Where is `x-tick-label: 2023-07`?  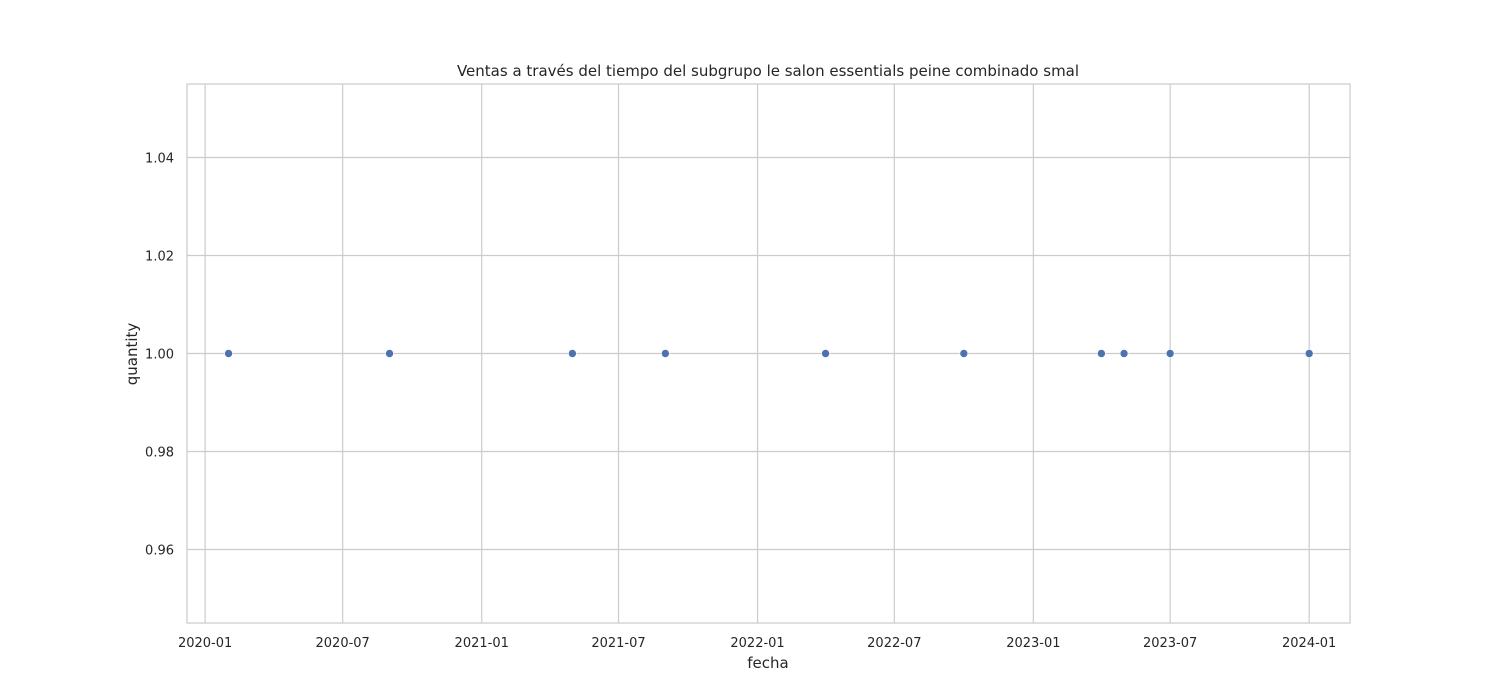
x-tick-label: 2023-07 is located at coordinates (1170, 643).